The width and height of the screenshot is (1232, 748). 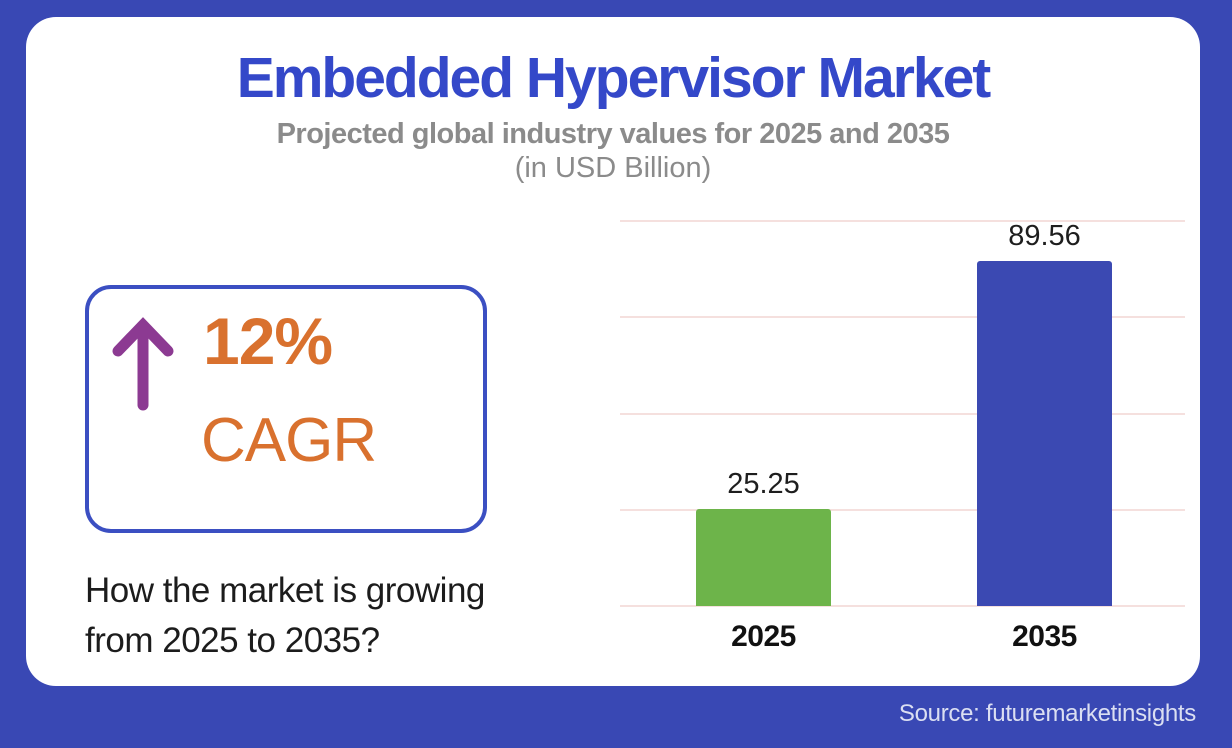 I want to click on cagr-label: CAGR, so click(x=289, y=440).